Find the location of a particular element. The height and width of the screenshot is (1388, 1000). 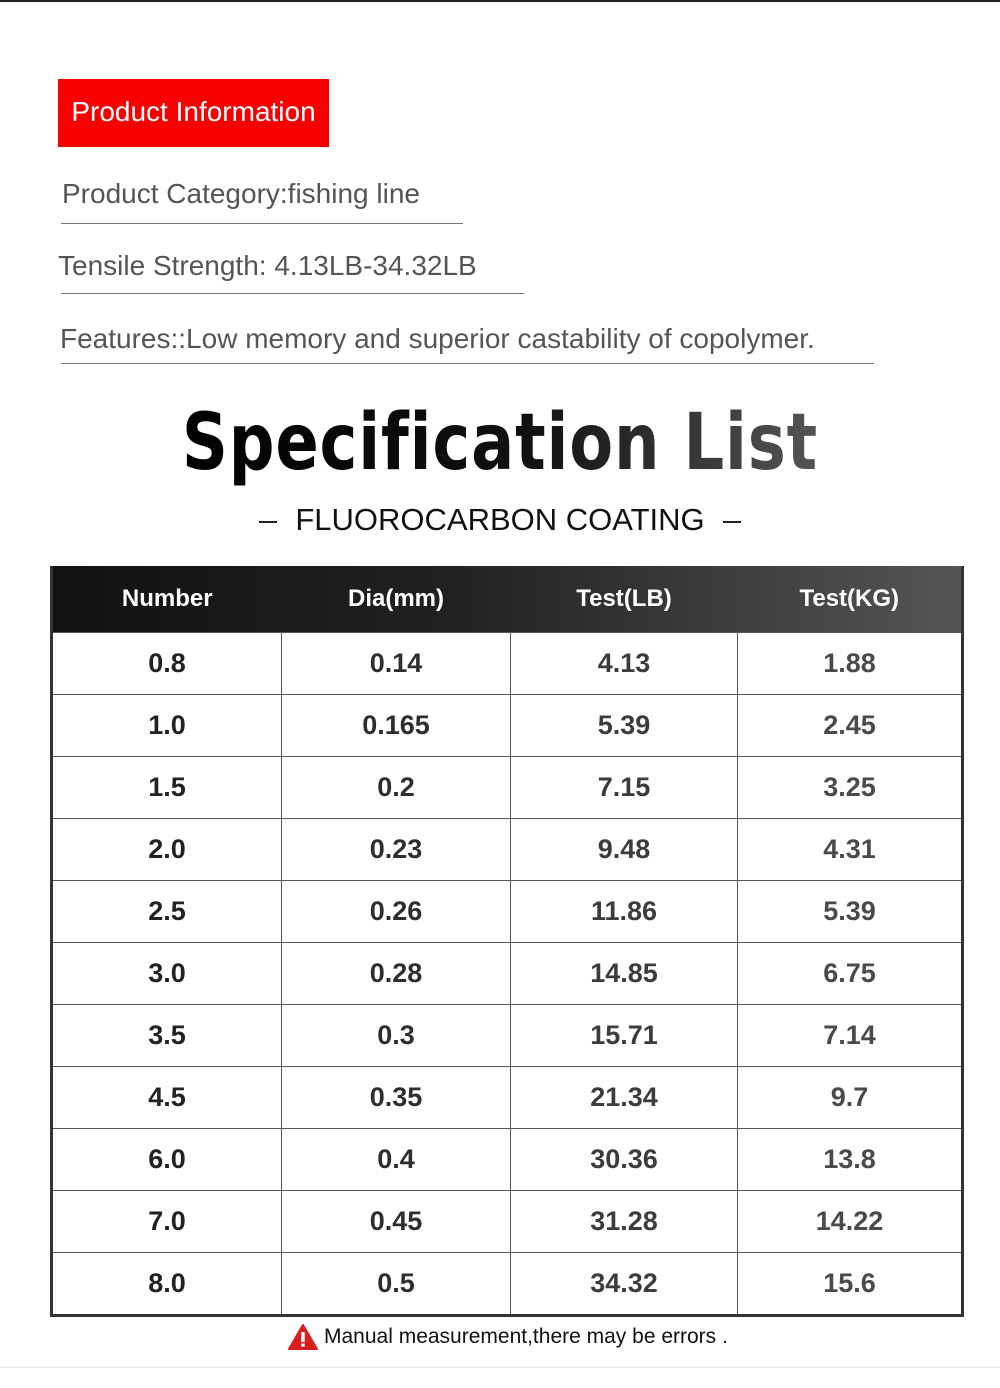

table-cell: 8.0 is located at coordinates (166, 1283).